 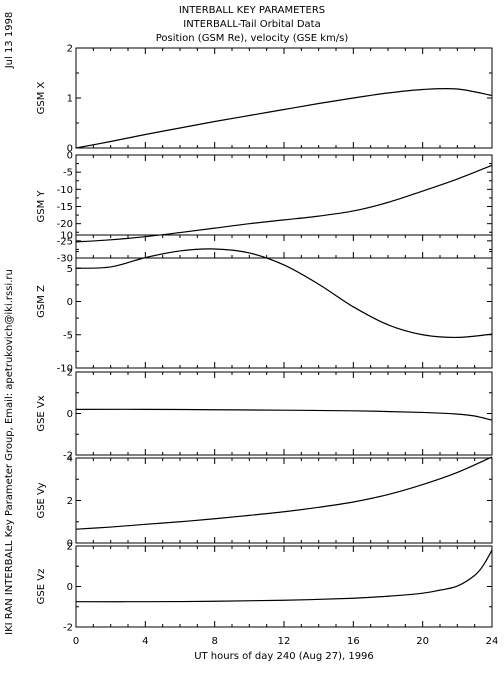 What do you see at coordinates (422, 641) in the screenshot?
I see `x-tick-label: 20` at bounding box center [422, 641].